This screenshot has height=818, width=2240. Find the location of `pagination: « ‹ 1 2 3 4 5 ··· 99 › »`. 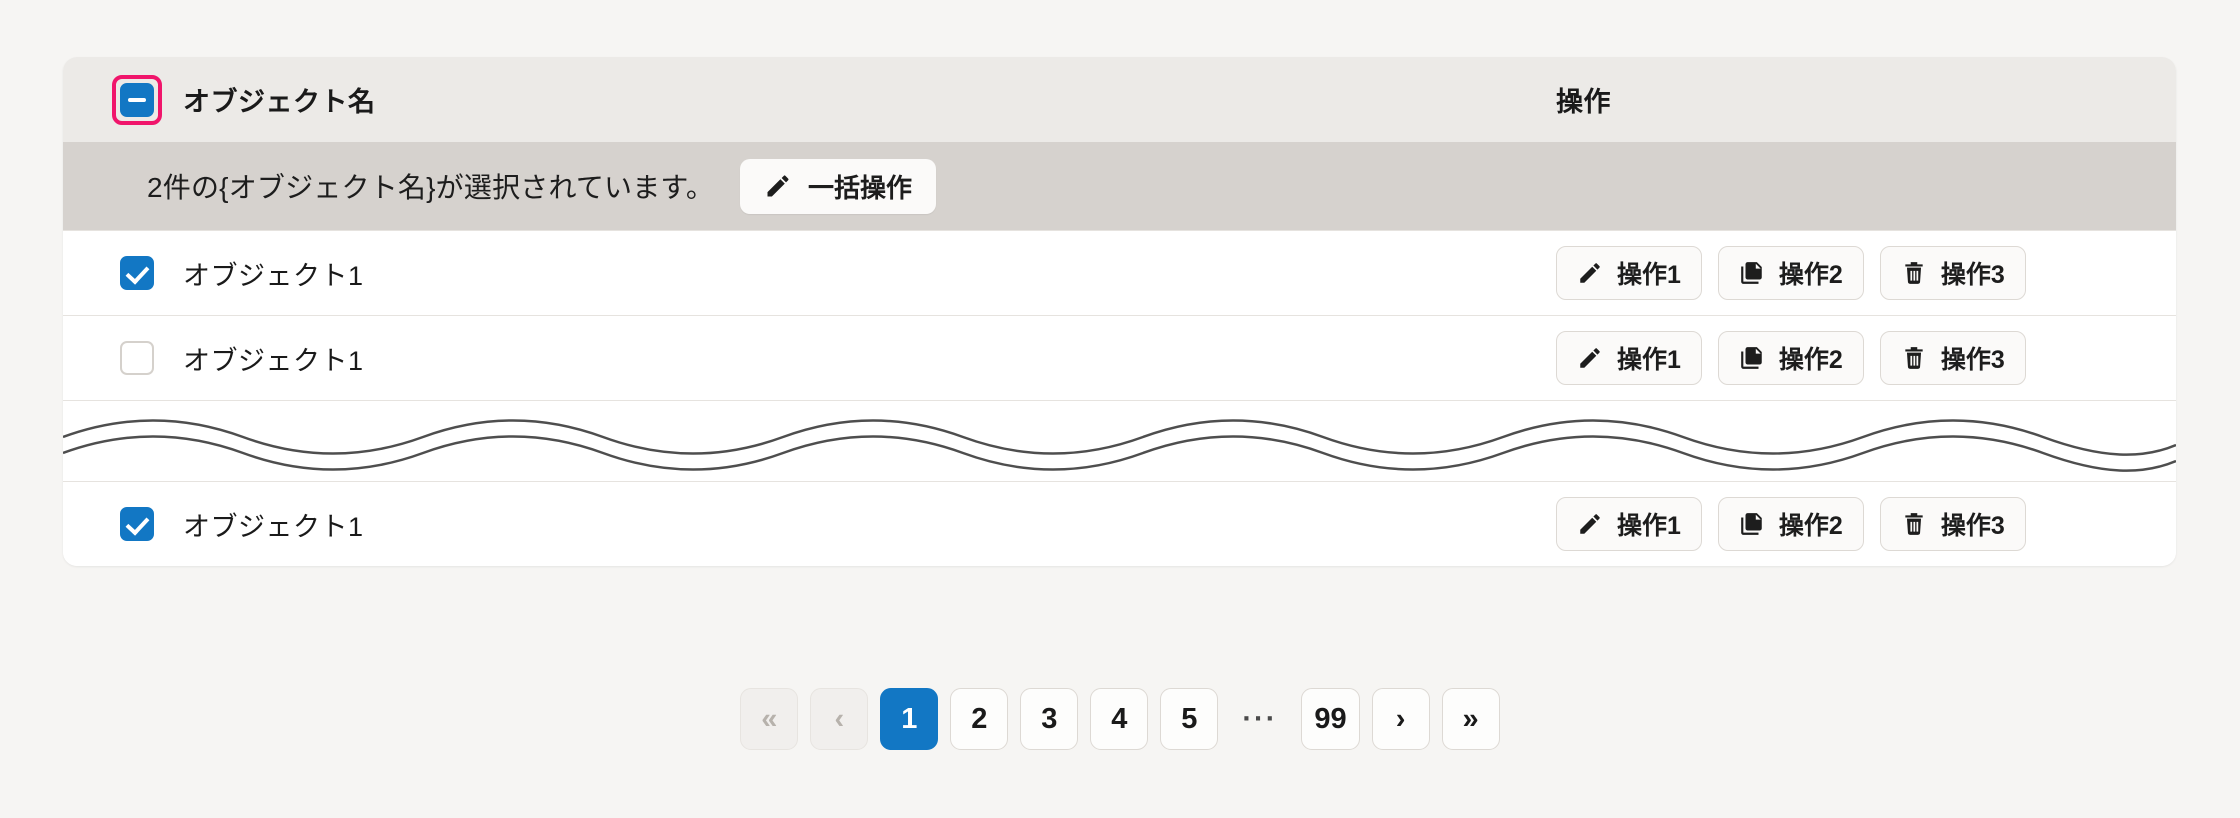

pagination: « ‹ 1 2 3 4 5 ··· 99 › » is located at coordinates (1120, 719).